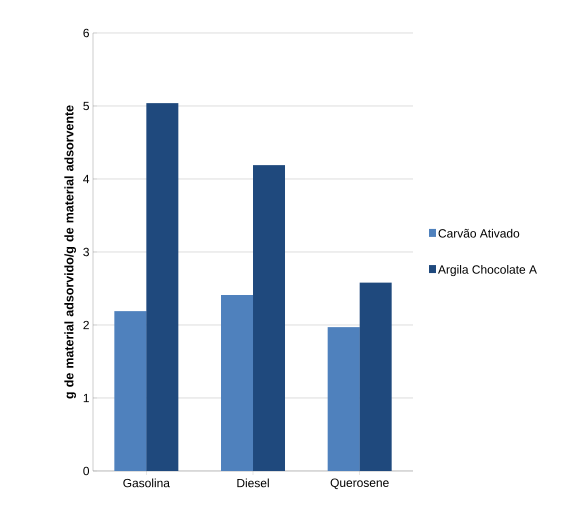 The image size is (584, 526). What do you see at coordinates (86, 179) in the screenshot?
I see `y-tick-label: 4` at bounding box center [86, 179].